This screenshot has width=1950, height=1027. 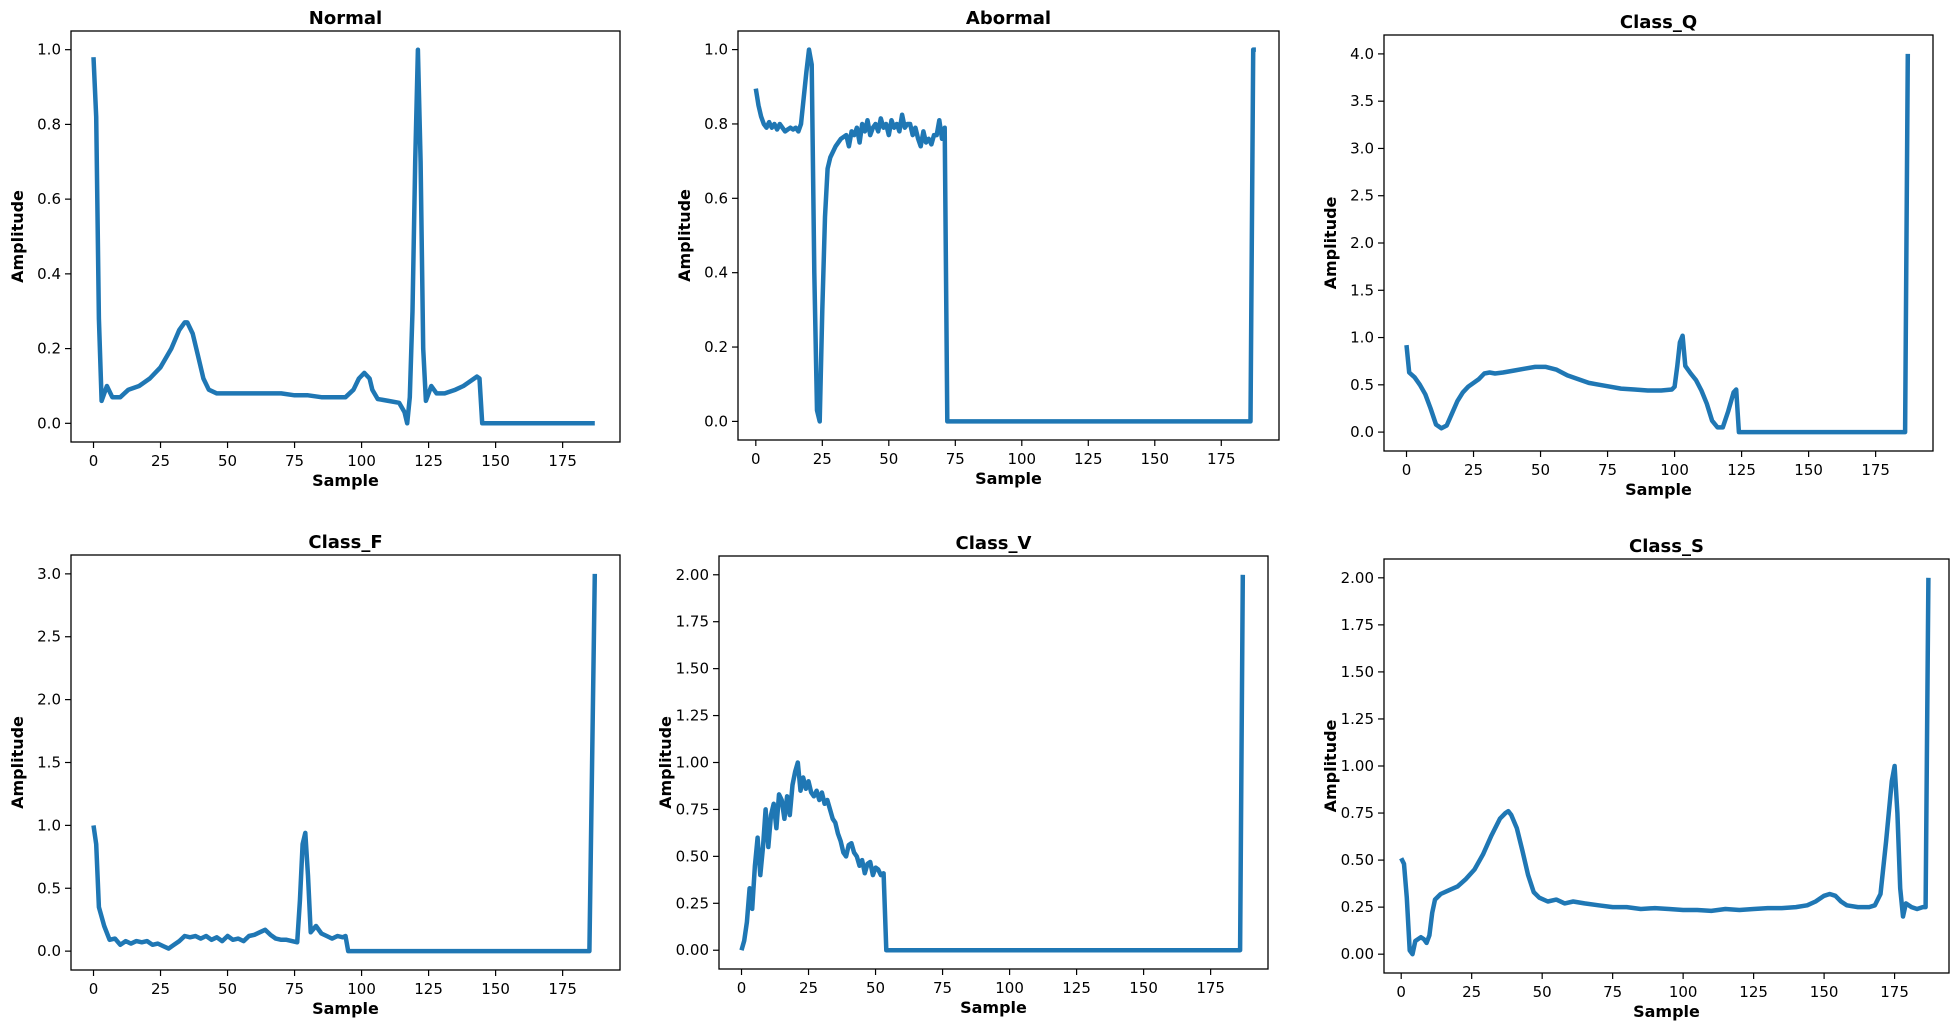 What do you see at coordinates (1357, 672) in the screenshot?
I see `y-tick-label: 1.50` at bounding box center [1357, 672].